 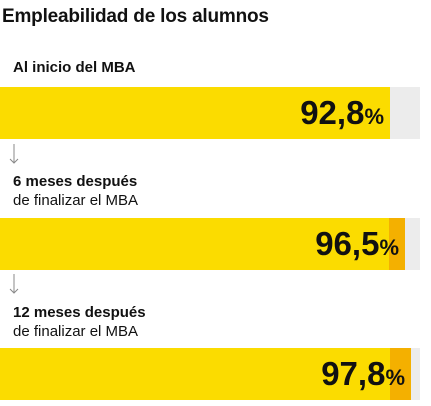 I want to click on data-label-value: 97,8, so click(x=353, y=373).